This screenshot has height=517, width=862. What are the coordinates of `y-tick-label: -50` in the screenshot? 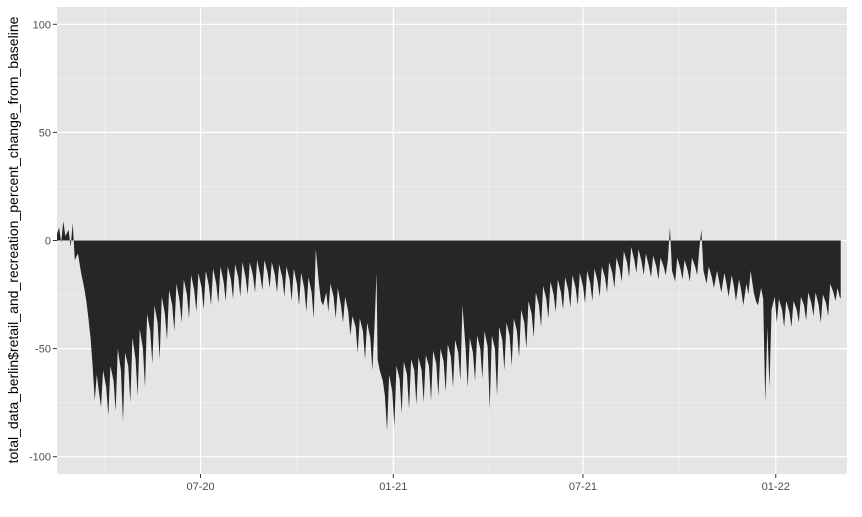 It's located at (43, 350).